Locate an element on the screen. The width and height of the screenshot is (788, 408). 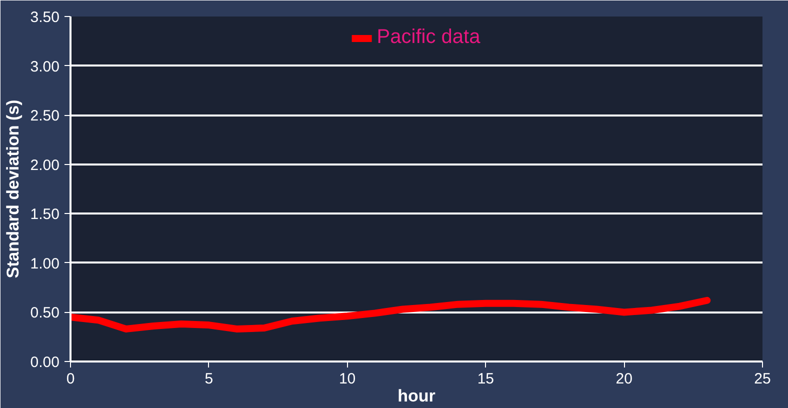
y-tick-label: 1.50 is located at coordinates (45, 215).